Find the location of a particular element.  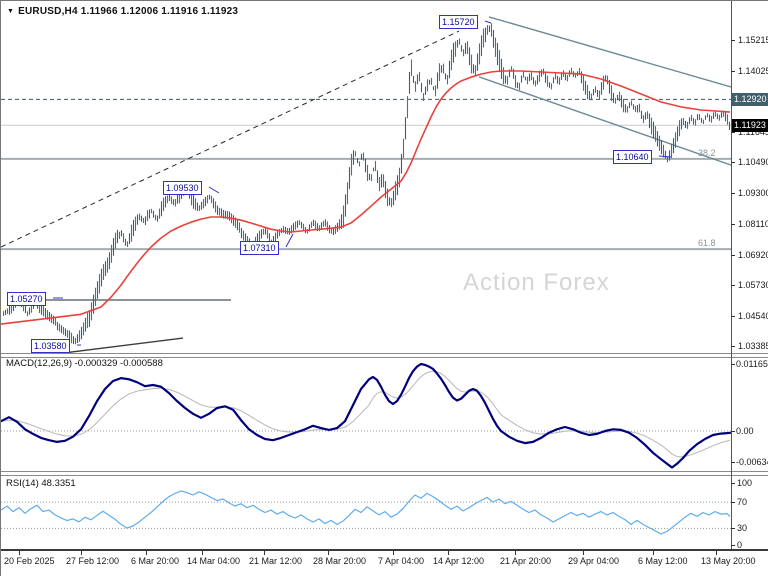

price-axis-label: 1.11645 is located at coordinates (753, 132).